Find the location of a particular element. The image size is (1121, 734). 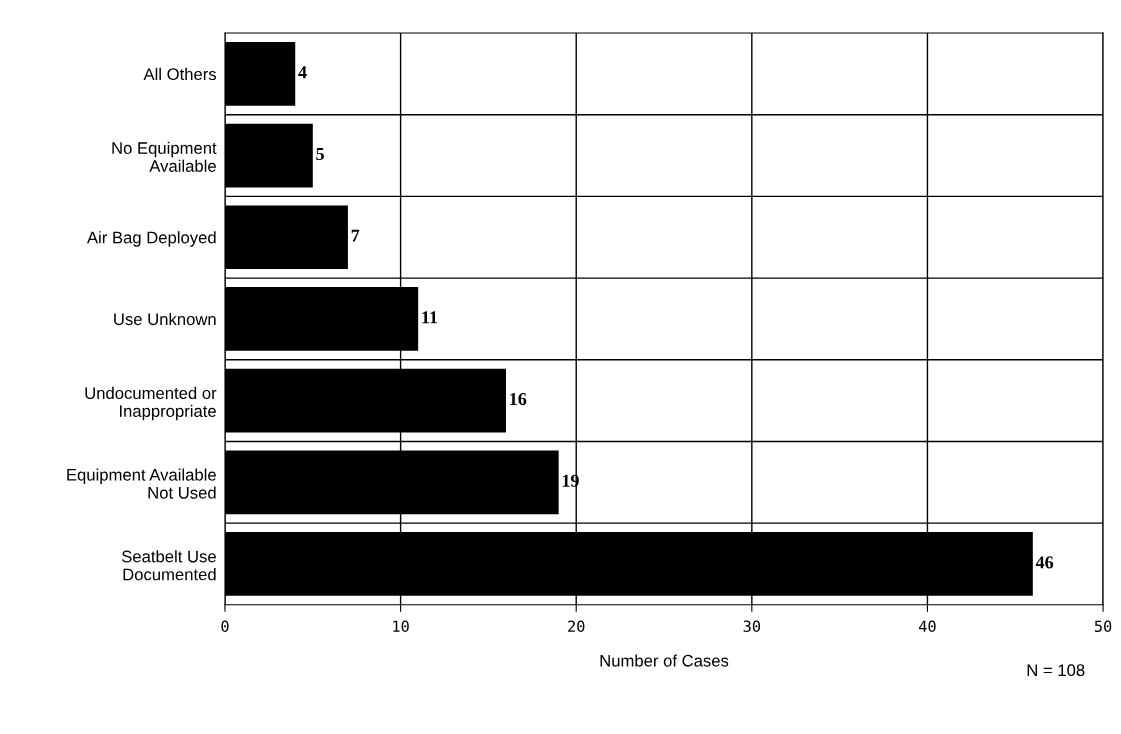

data-label: 11 is located at coordinates (430, 317).